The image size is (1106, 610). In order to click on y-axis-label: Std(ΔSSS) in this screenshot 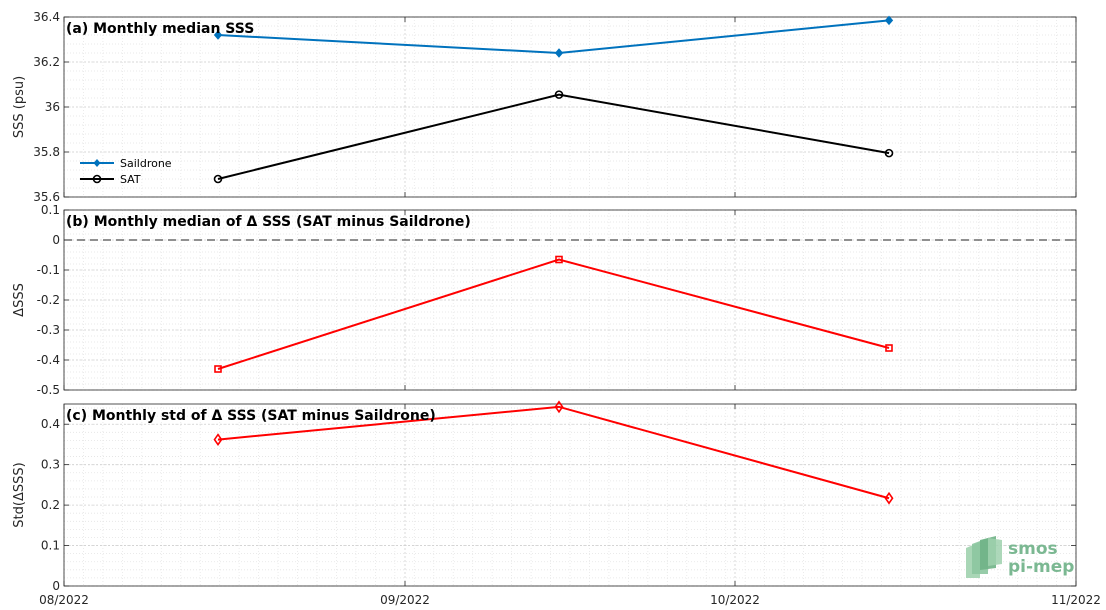, I will do `click(19, 494)`.